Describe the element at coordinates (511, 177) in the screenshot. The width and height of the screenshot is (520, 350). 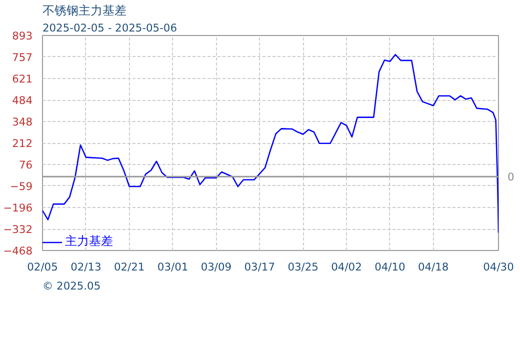
I see `ref-line-label: 0` at that location.